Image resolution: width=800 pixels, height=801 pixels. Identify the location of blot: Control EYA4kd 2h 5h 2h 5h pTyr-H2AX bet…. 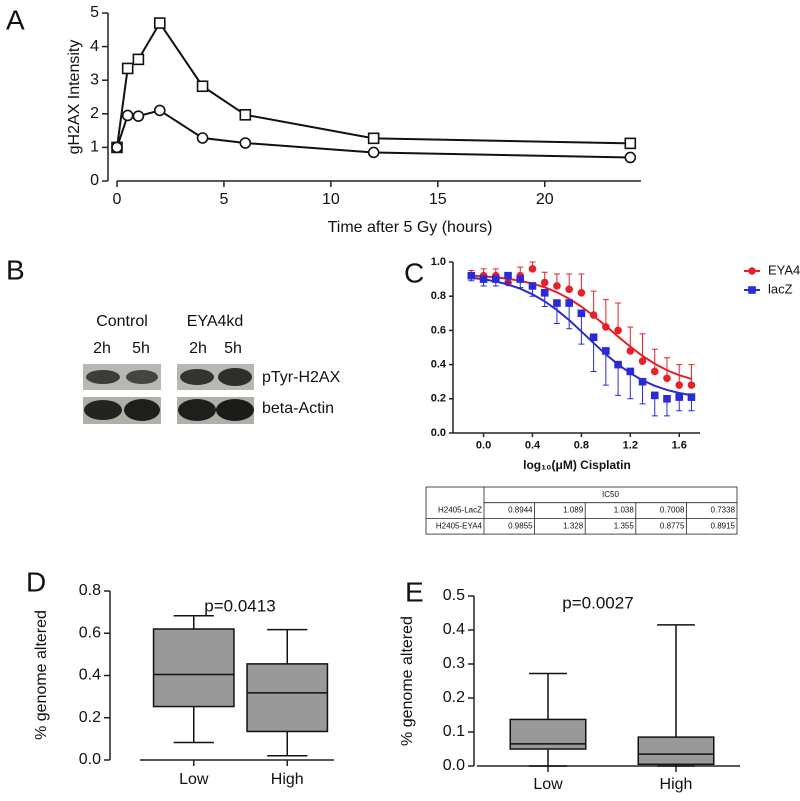
(212, 368).